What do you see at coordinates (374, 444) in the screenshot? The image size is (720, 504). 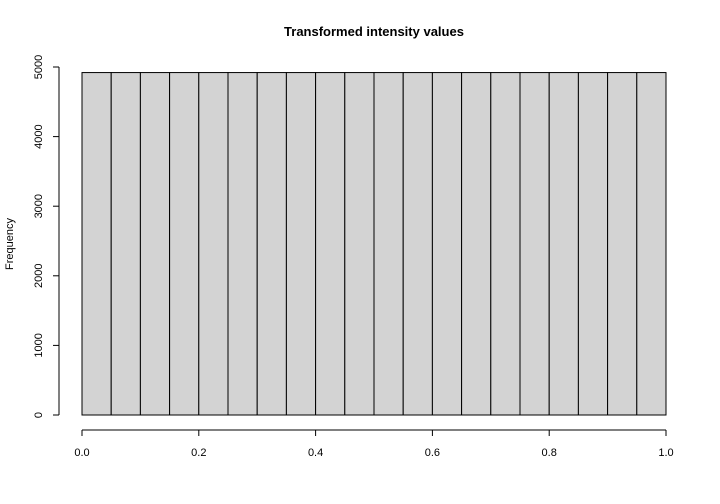 I see `x-axis: 0.0 0.2 0.4 0.6 0.8 1.0` at bounding box center [374, 444].